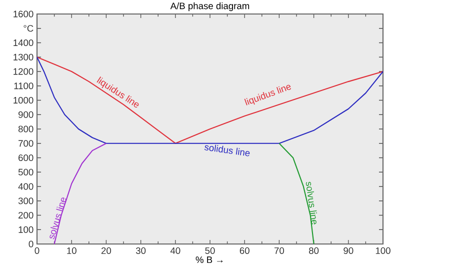 This screenshot has height=266, width=474. I want to click on x-tick-label: 70, so click(279, 250).